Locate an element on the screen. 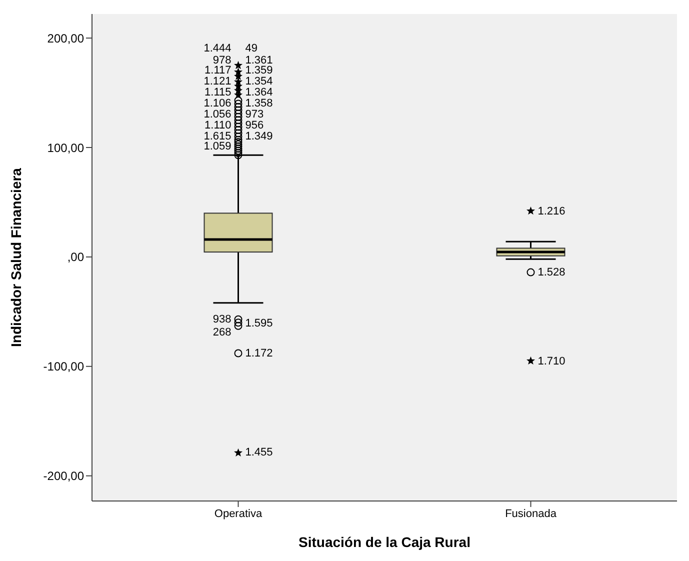 The image size is (689, 561). y-axis-title: Indicador Salud Financiera is located at coordinates (16, 257).